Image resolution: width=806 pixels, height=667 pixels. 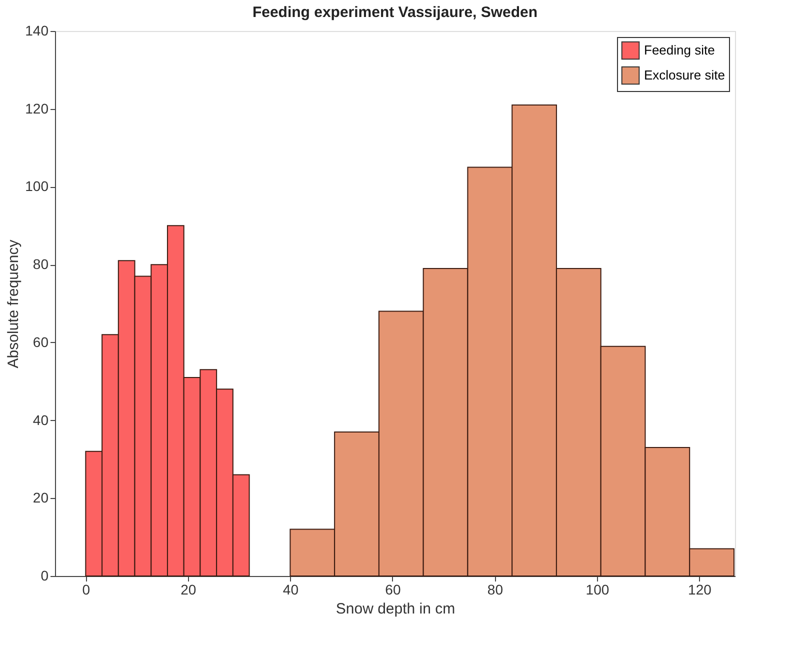 I want to click on x-tick-label: 60, so click(x=393, y=590).